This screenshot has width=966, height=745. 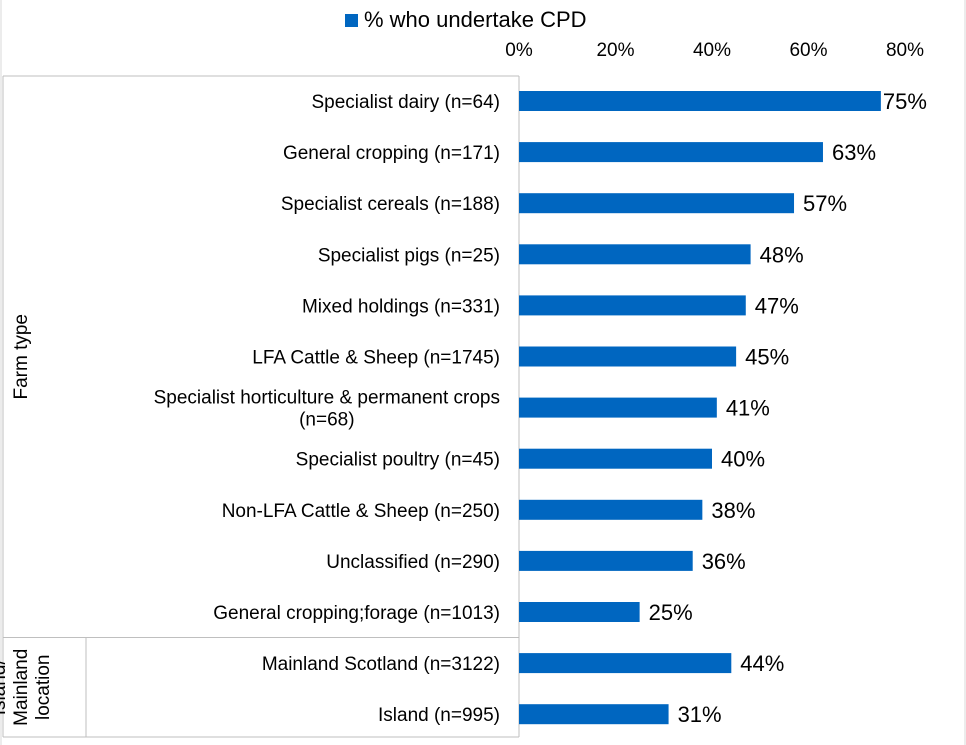 I want to click on value-label: 40%, so click(x=743, y=459).